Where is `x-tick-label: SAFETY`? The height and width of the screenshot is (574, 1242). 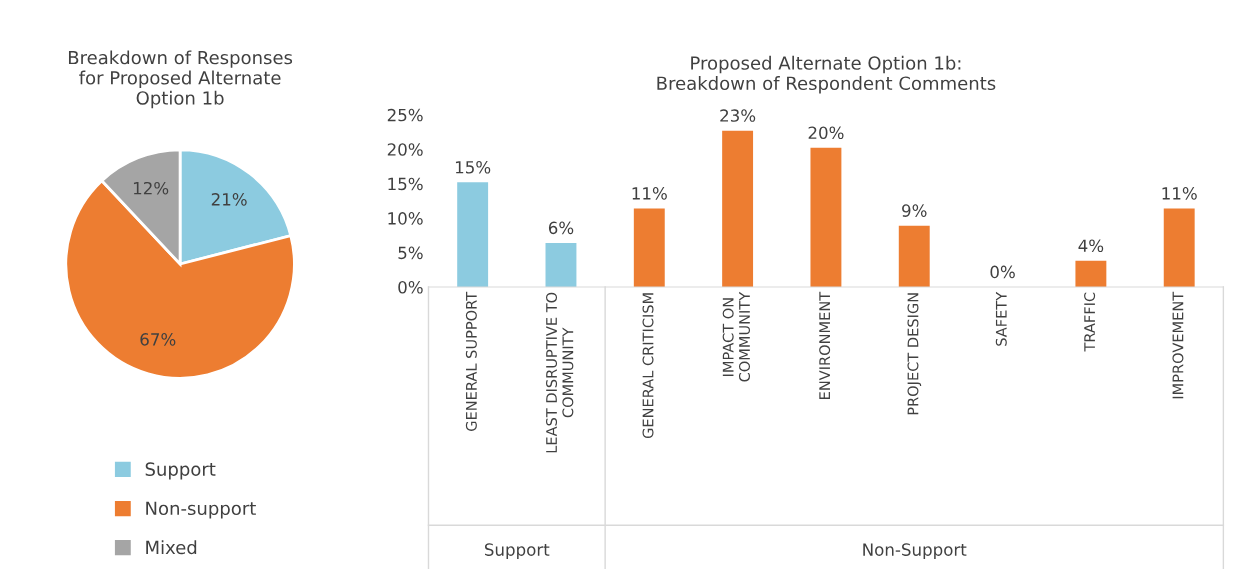 x-tick-label: SAFETY is located at coordinates (1001, 318).